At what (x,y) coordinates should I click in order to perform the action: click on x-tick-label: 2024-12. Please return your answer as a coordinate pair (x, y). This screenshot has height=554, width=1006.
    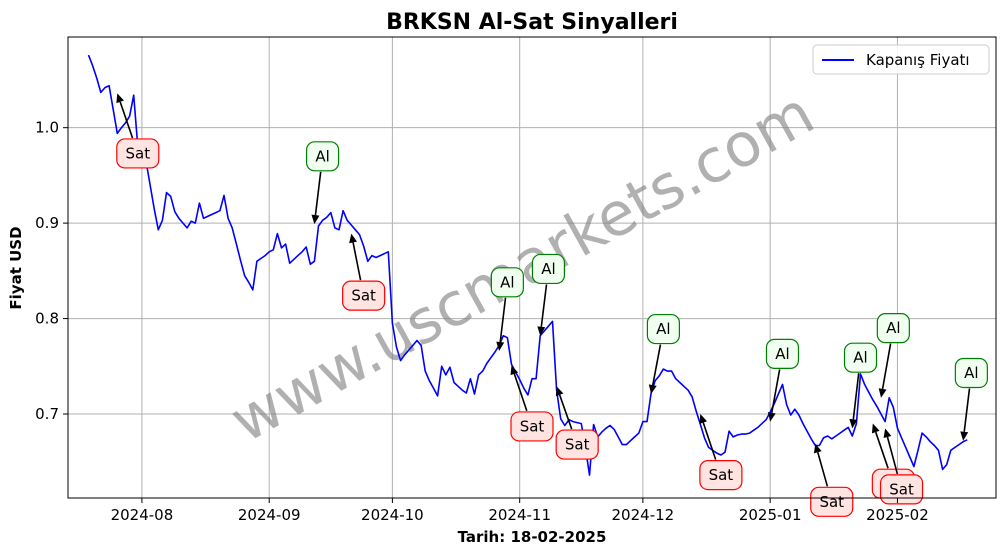
    Looking at the image, I should click on (643, 515).